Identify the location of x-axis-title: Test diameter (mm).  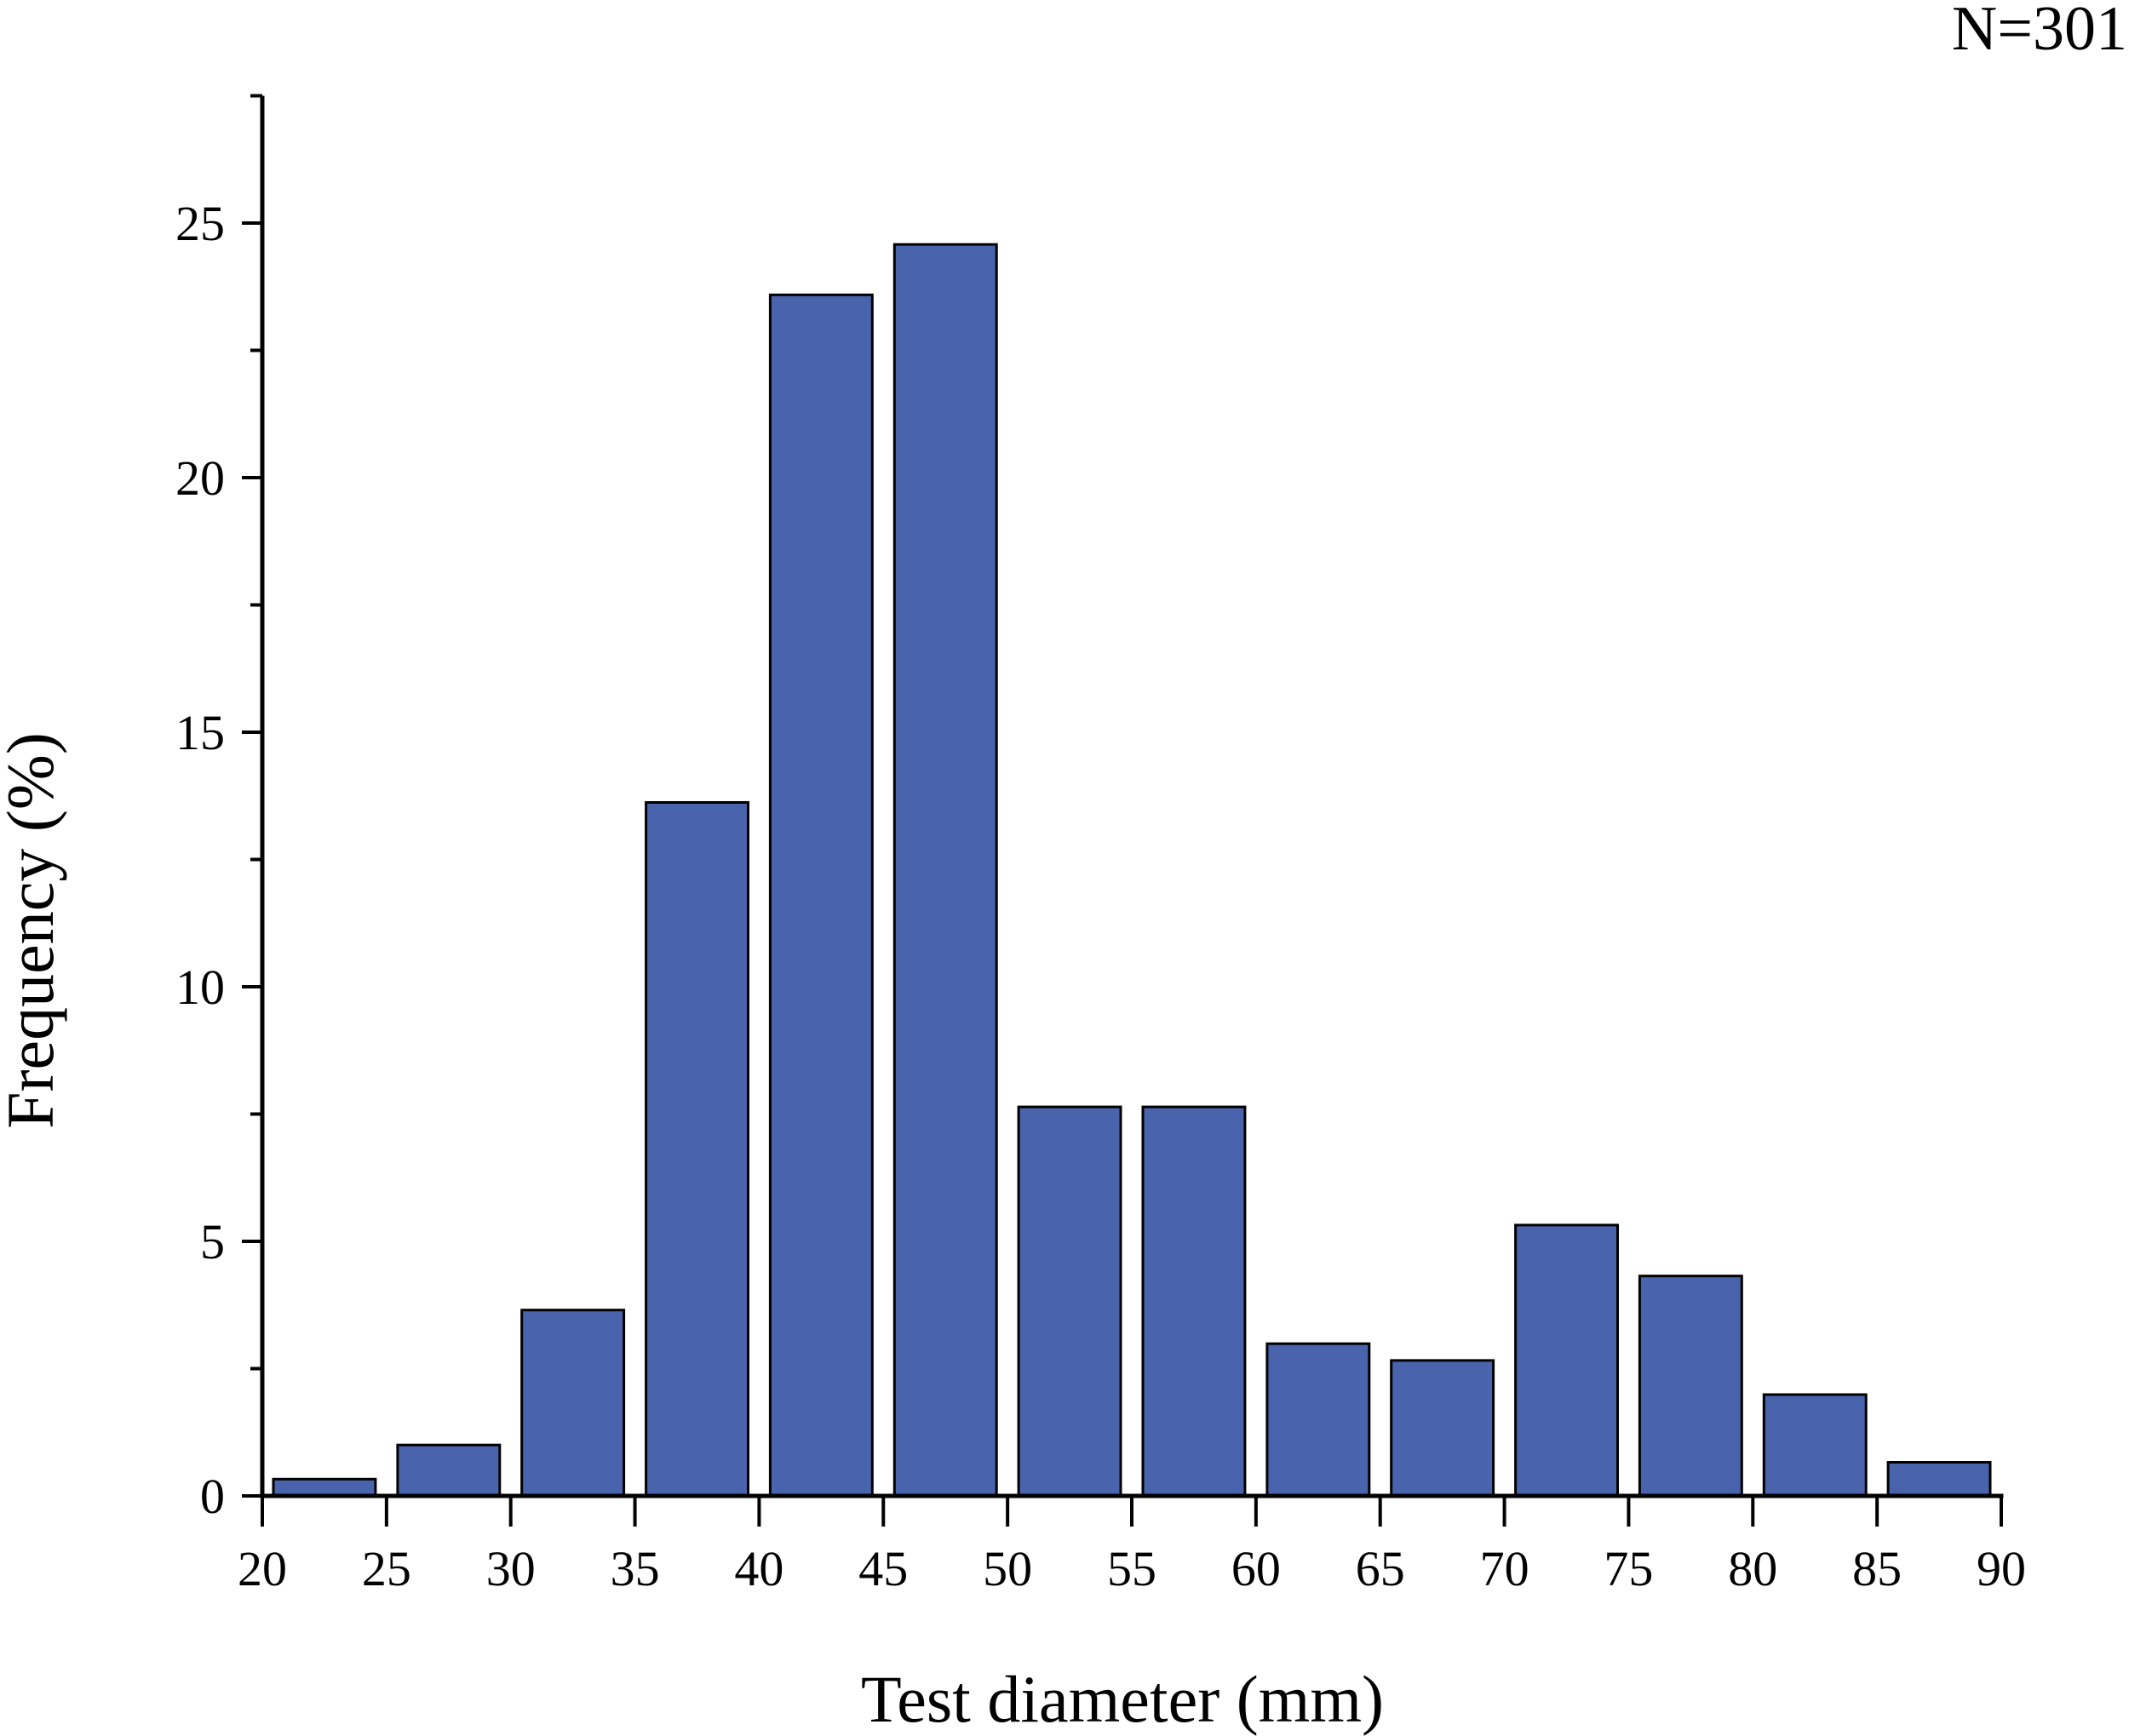
(1122, 1699).